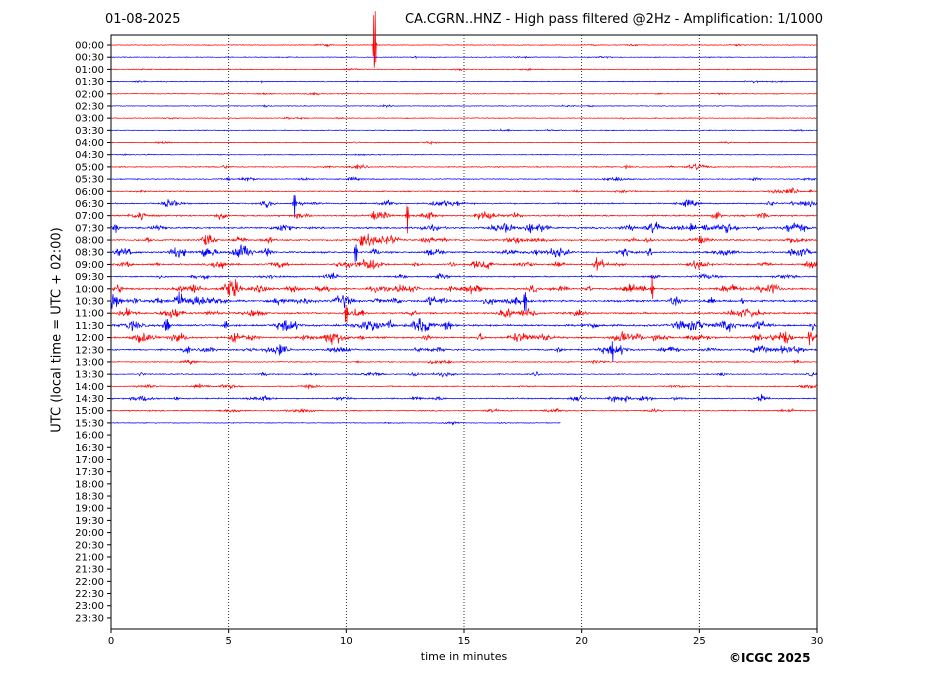  What do you see at coordinates (89, 484) in the screenshot?
I see `y-tick-label: 18:00` at bounding box center [89, 484].